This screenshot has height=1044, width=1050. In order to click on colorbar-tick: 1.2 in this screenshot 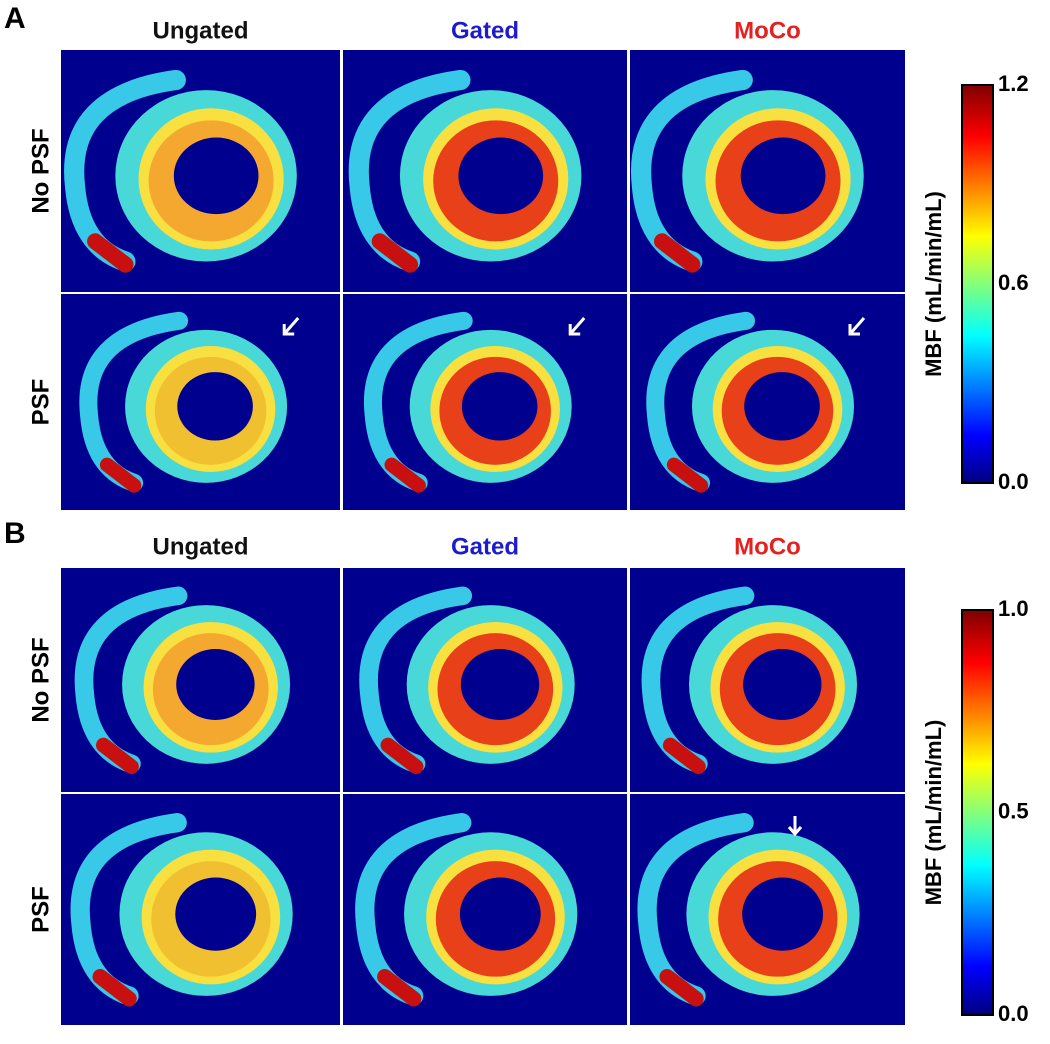, I will do `click(1013, 83)`.